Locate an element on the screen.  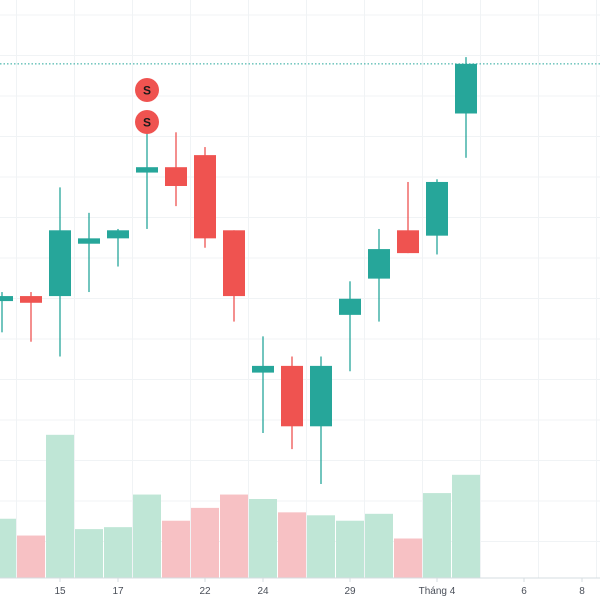
time-axis-label: 17 is located at coordinates (118, 591).